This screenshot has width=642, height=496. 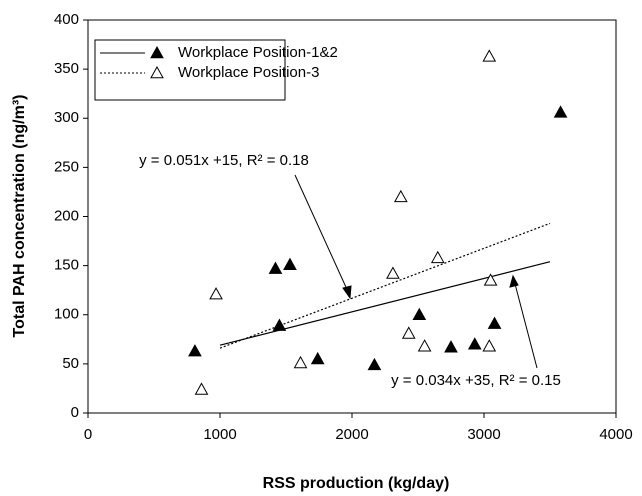 I want to click on legend-box, so click(x=190, y=70).